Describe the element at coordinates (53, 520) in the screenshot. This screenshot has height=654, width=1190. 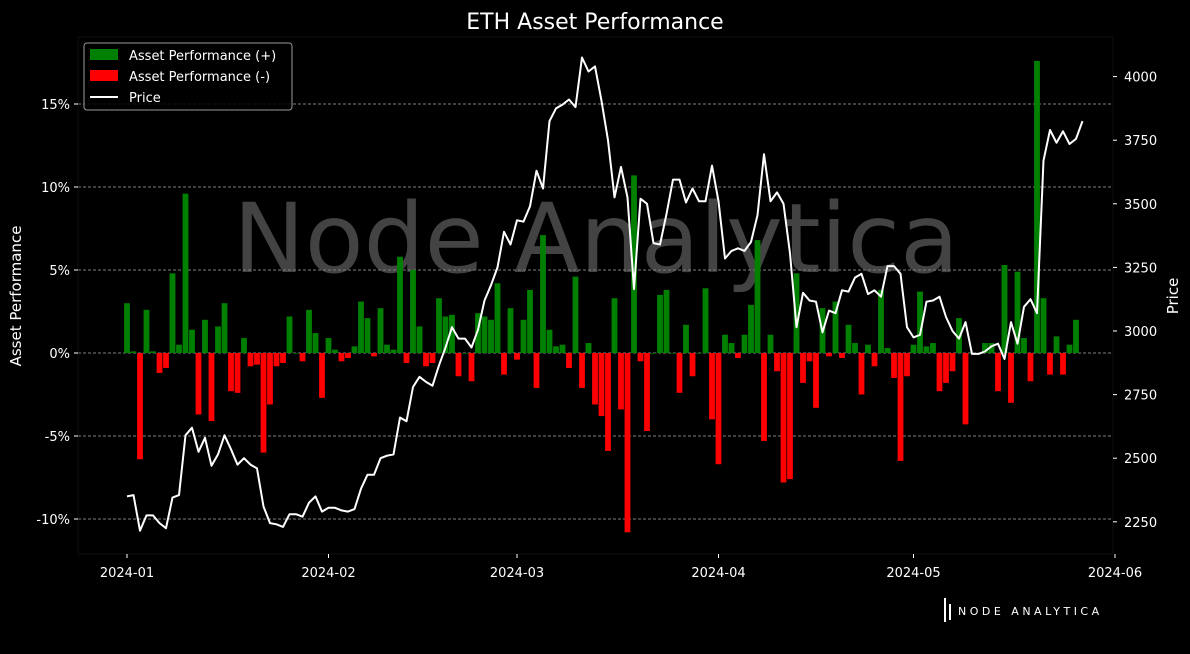
I see `y-tick-label: -10%` at that location.